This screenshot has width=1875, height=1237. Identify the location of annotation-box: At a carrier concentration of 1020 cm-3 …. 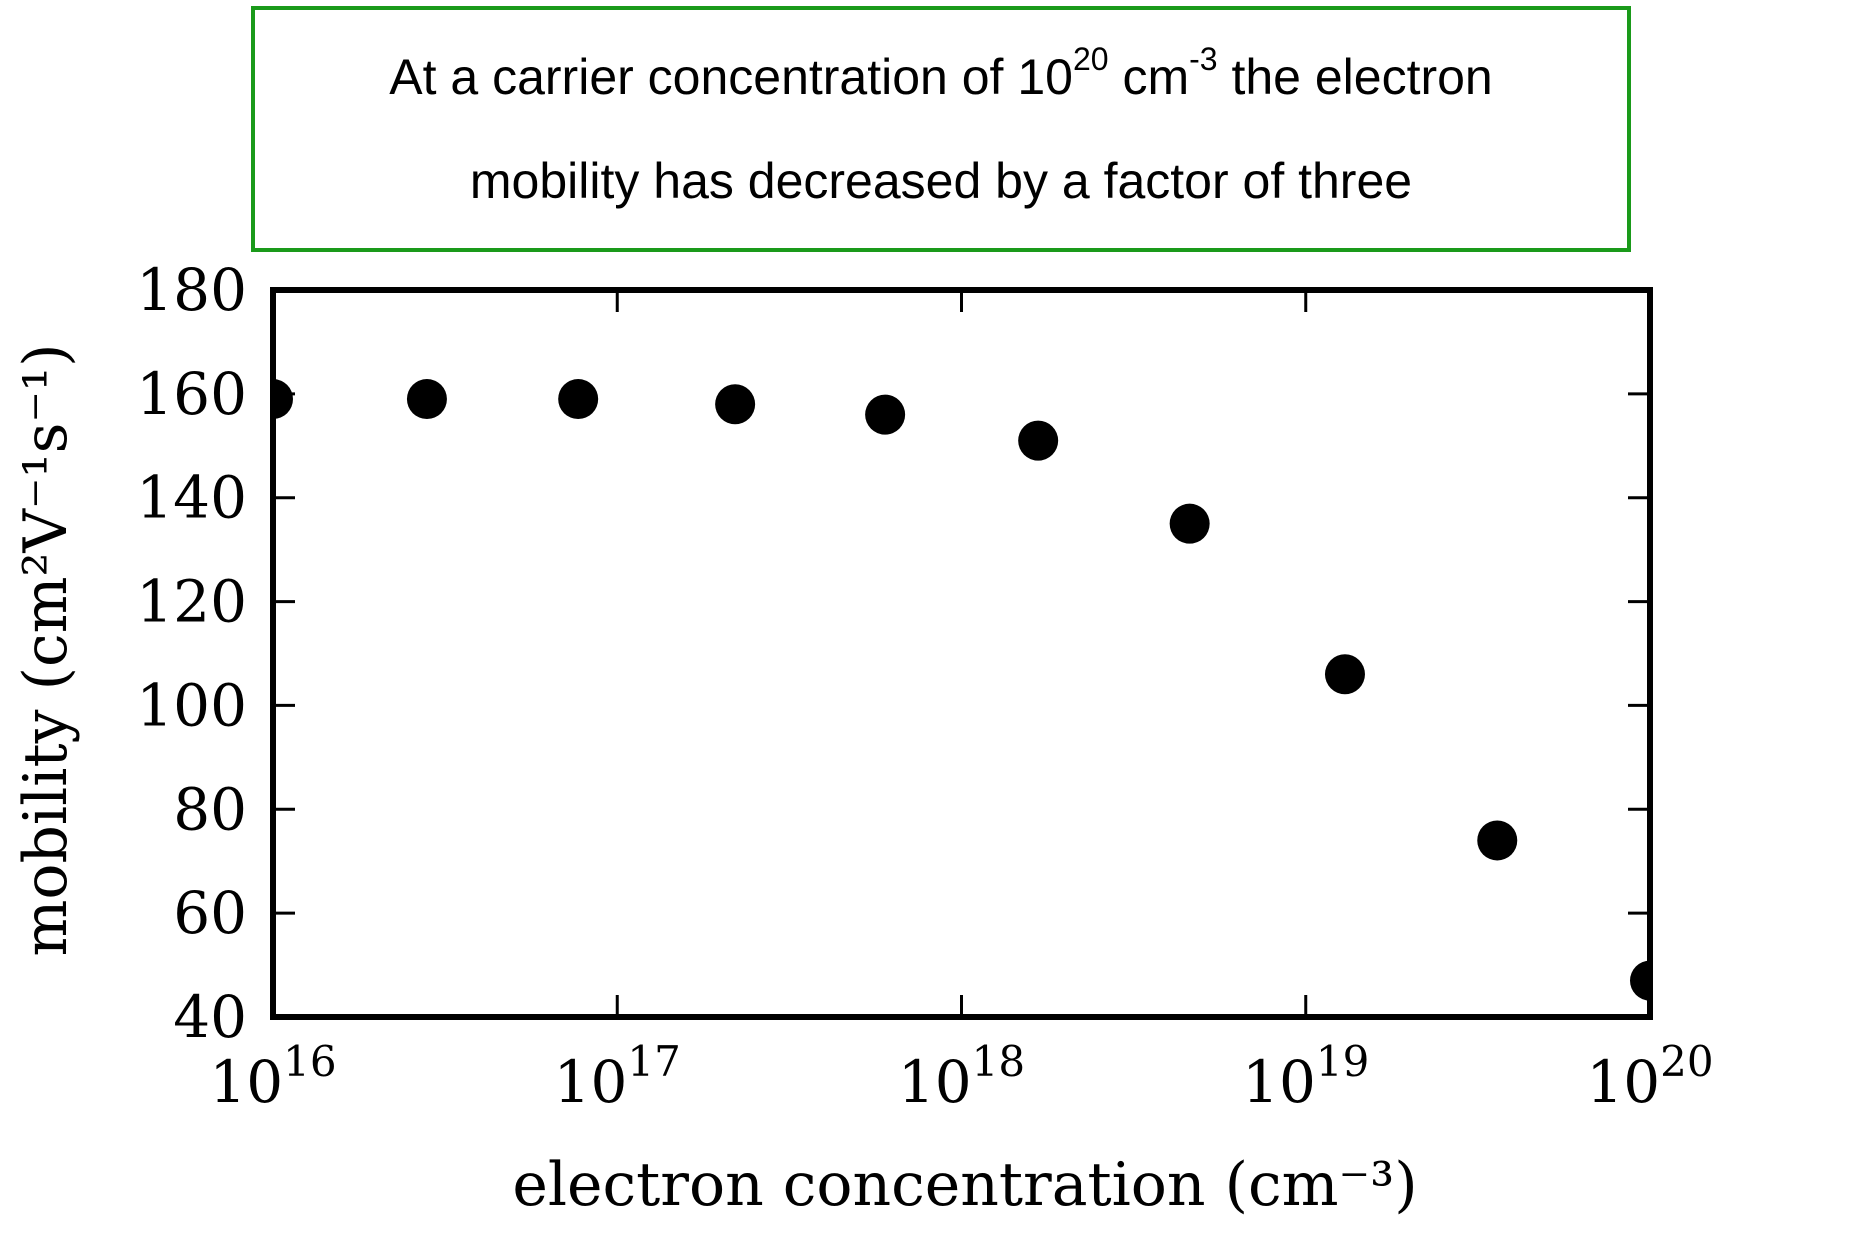
(941, 129).